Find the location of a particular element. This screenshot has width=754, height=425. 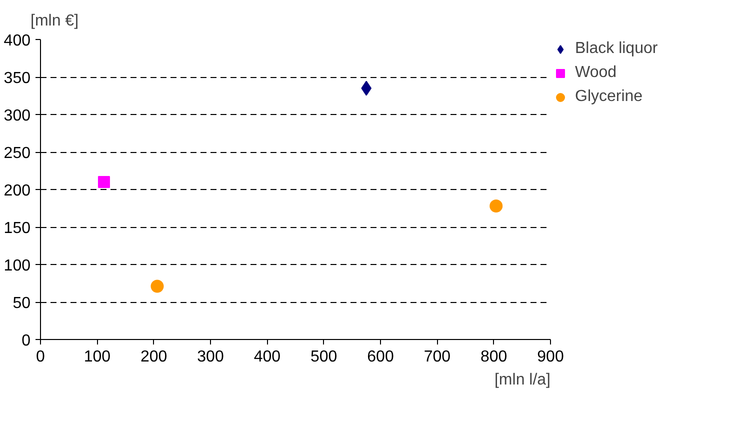

legend-label: Black liquor is located at coordinates (616, 49).